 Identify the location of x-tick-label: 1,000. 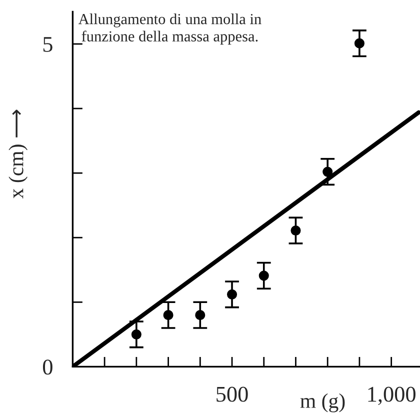
(392, 395).